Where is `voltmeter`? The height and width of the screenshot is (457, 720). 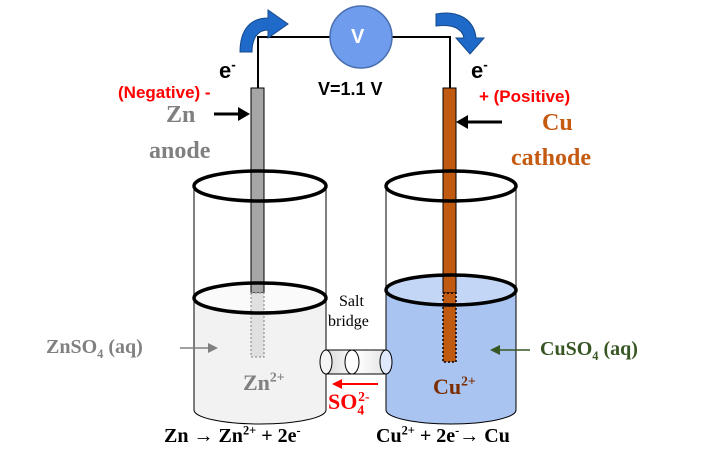
voltmeter is located at coordinates (361, 37).